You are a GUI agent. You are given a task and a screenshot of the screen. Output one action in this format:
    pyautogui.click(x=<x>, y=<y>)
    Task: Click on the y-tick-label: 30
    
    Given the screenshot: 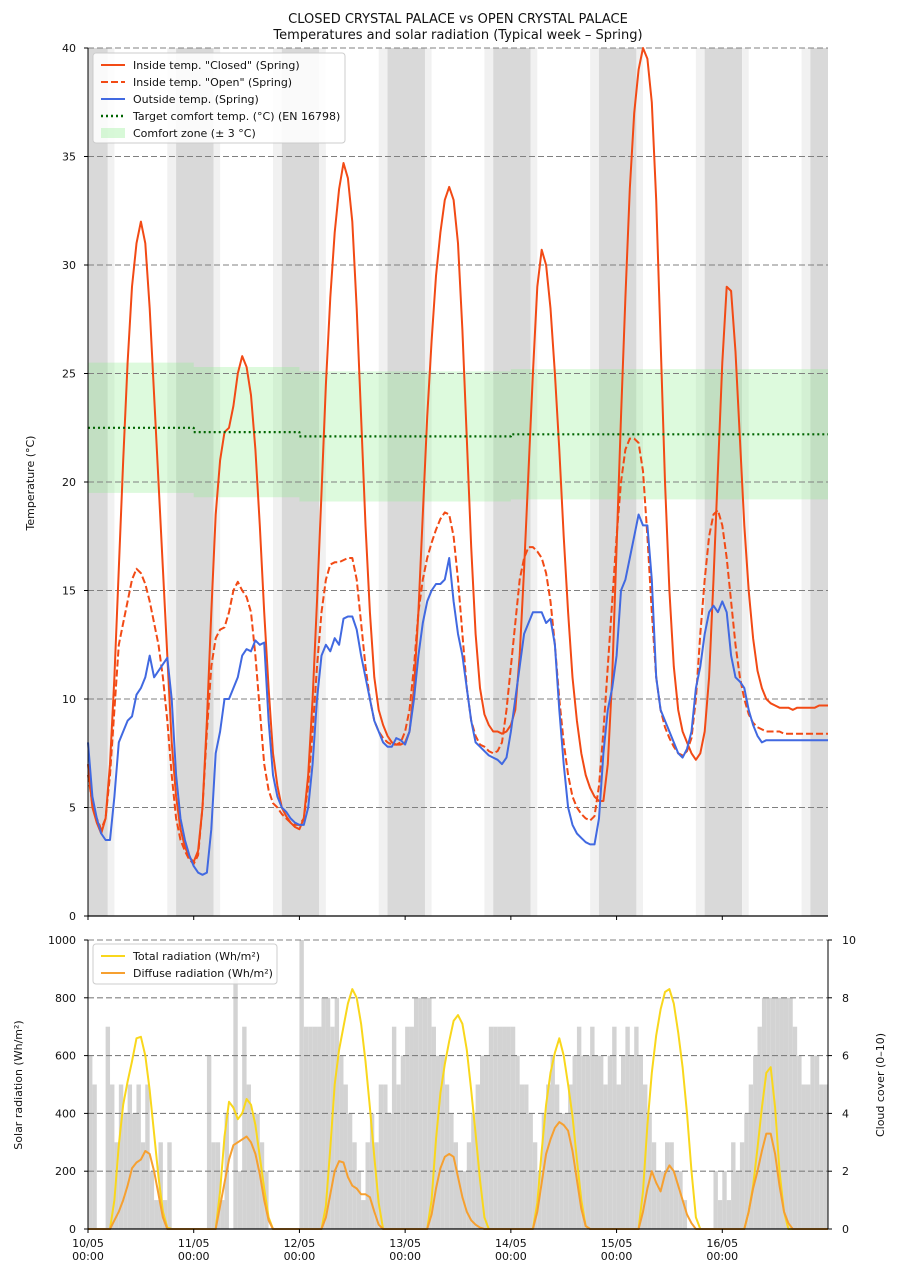 What is the action you would take?
    pyautogui.click(x=69, y=265)
    